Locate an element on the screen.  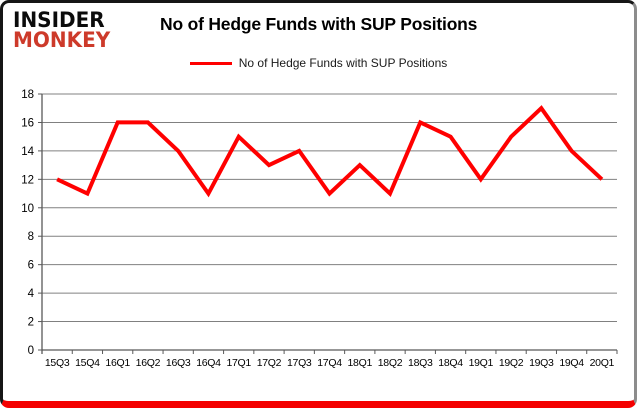
x-axis-label: 19Q4 is located at coordinates (571, 363).